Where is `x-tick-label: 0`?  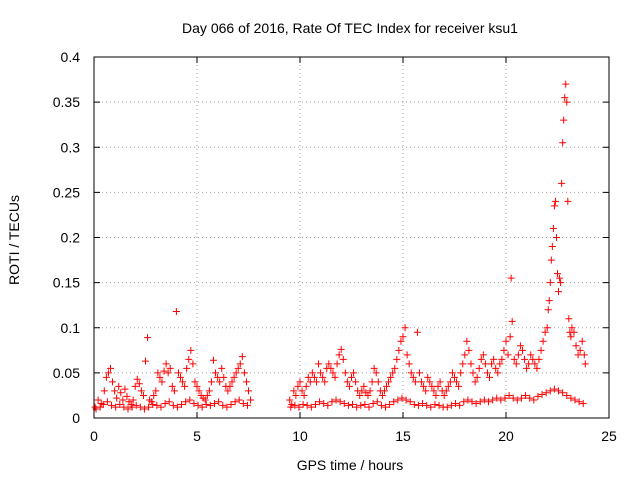 x-tick-label: 0 is located at coordinates (94, 436).